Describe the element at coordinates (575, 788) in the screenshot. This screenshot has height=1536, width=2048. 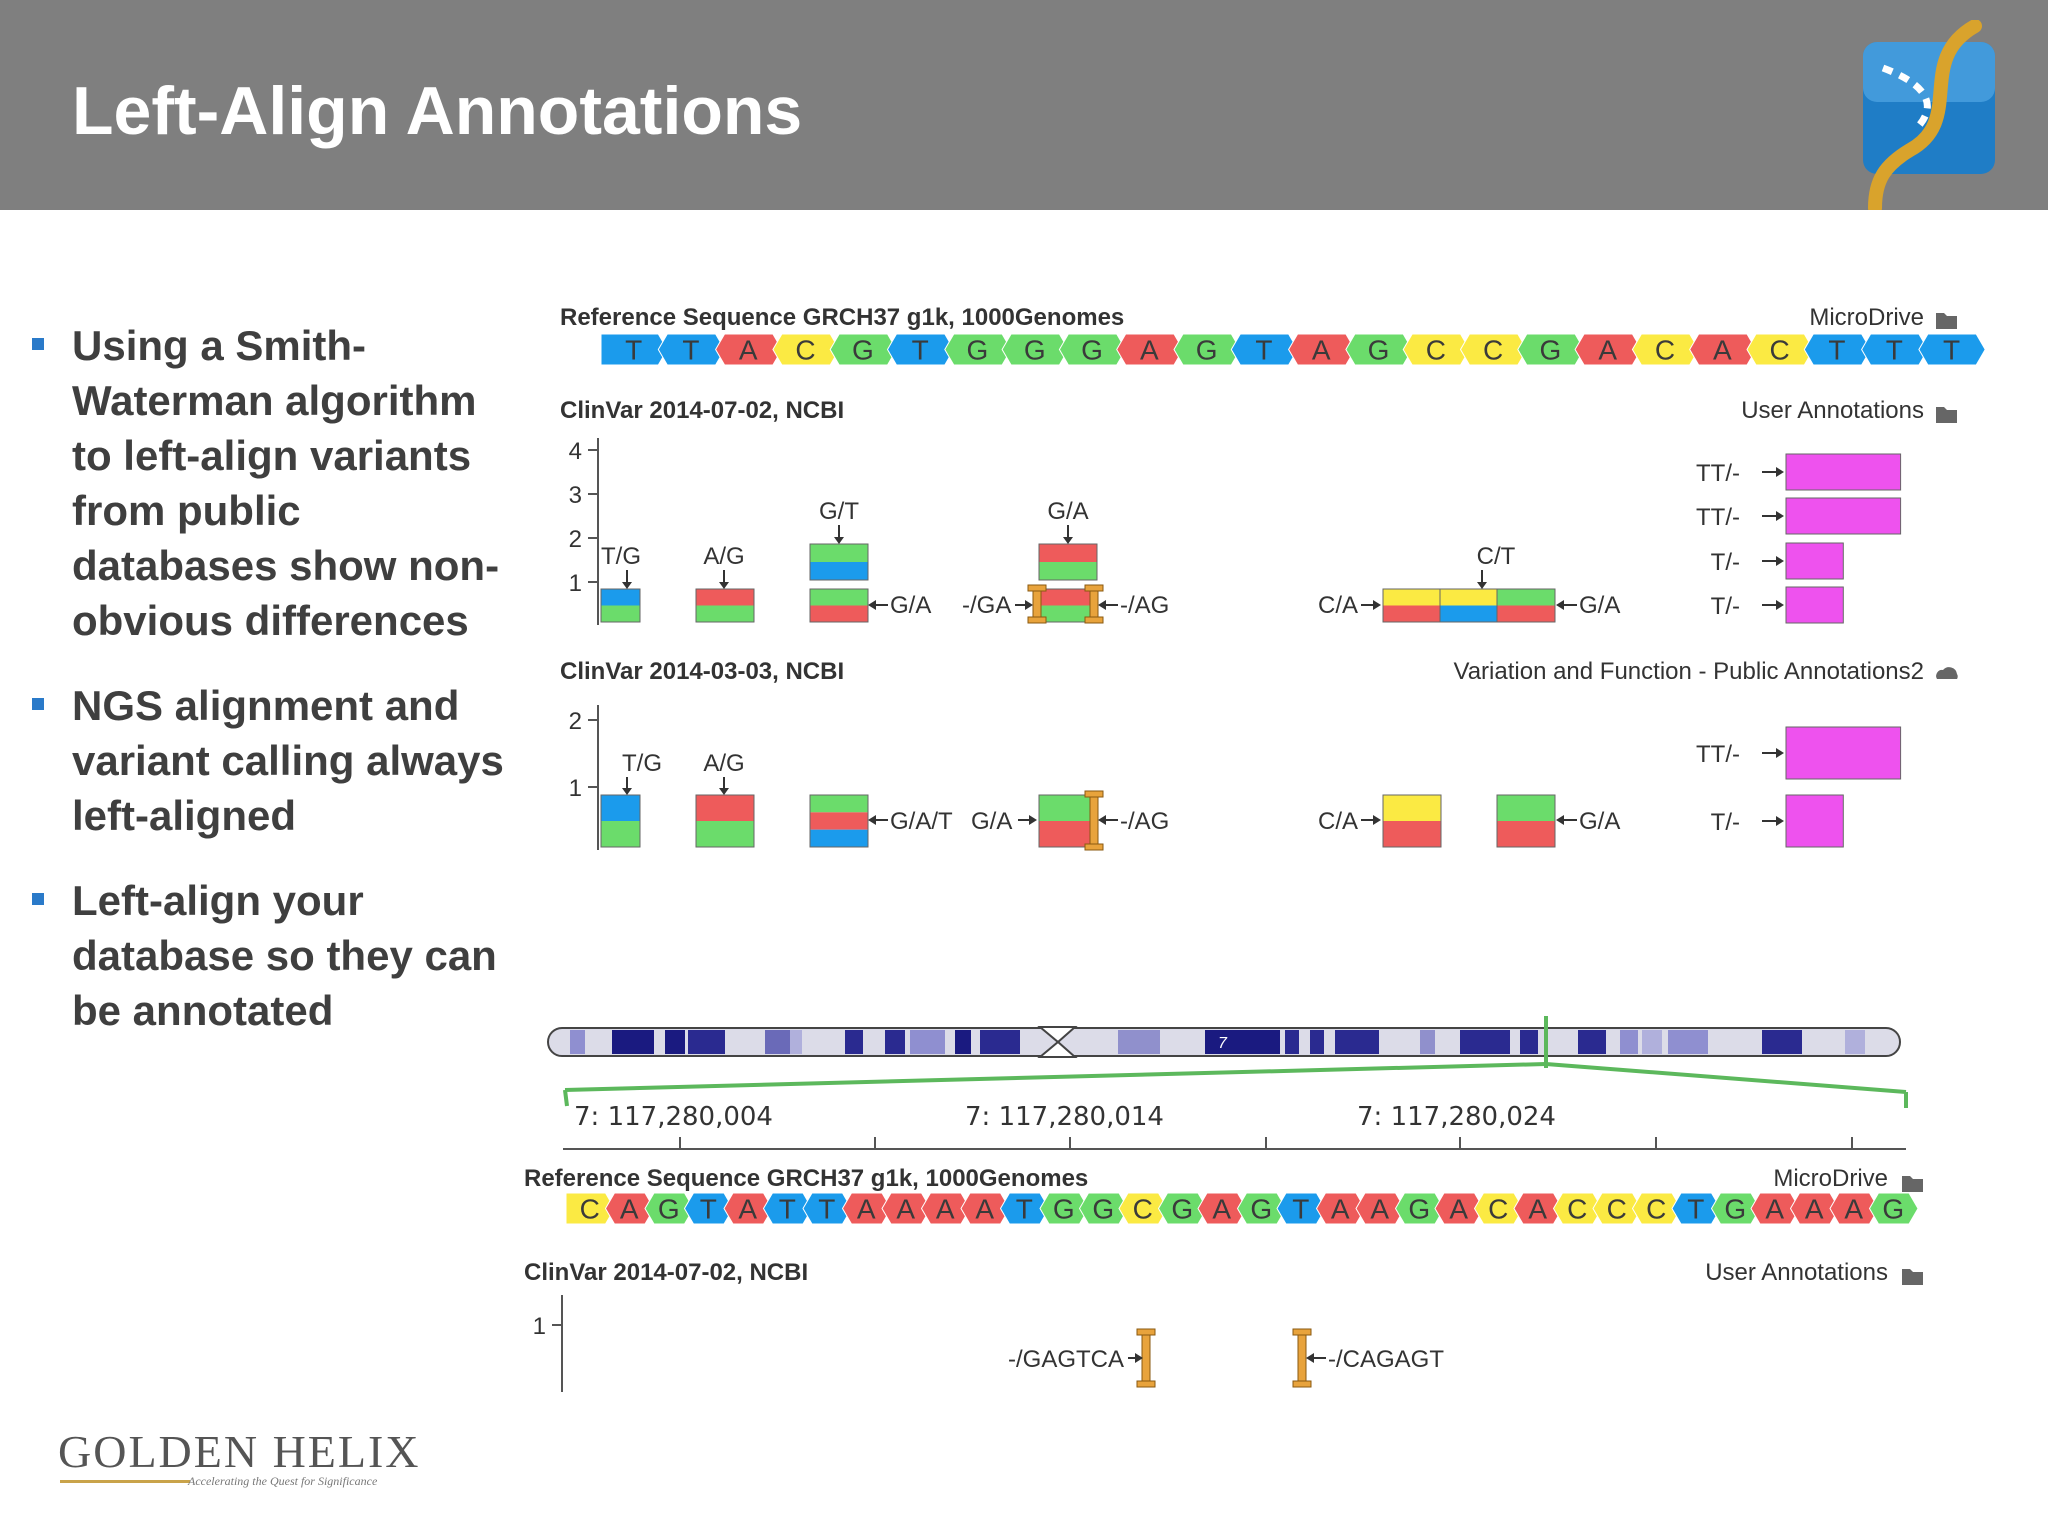
I see `axis-tick-label: 1` at that location.